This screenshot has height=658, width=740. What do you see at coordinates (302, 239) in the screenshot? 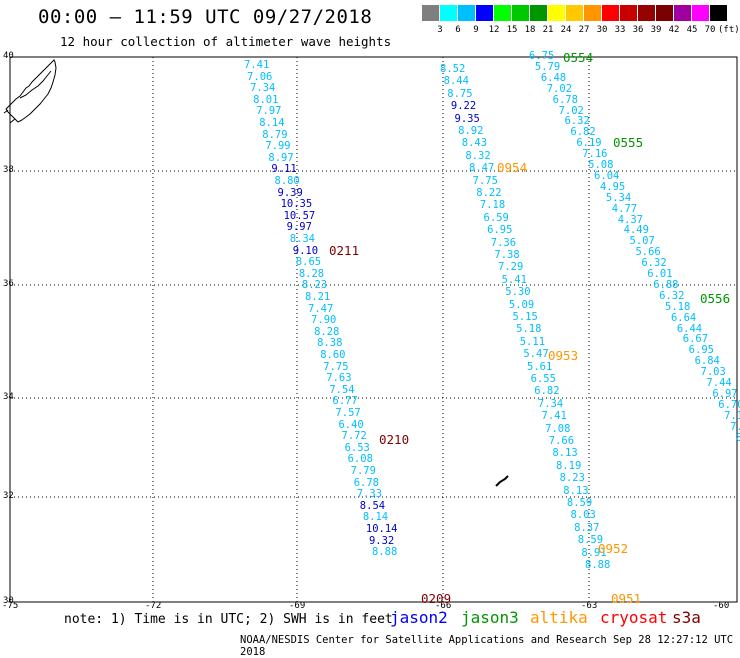
I see `swh-value: 8.34` at bounding box center [302, 239].